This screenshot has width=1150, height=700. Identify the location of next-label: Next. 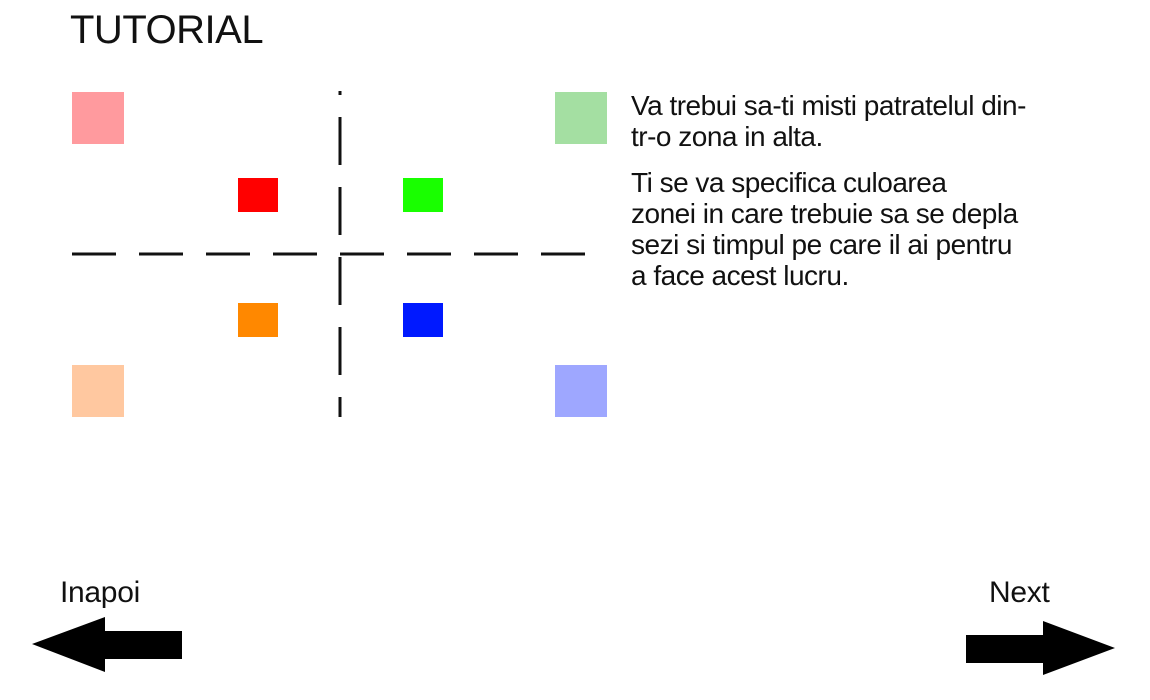
(1019, 592).